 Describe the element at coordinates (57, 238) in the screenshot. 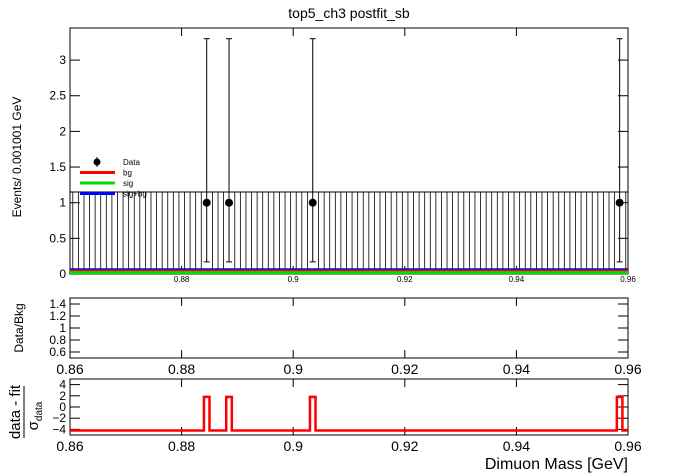

I see `y-tick-label: 0.5` at that location.